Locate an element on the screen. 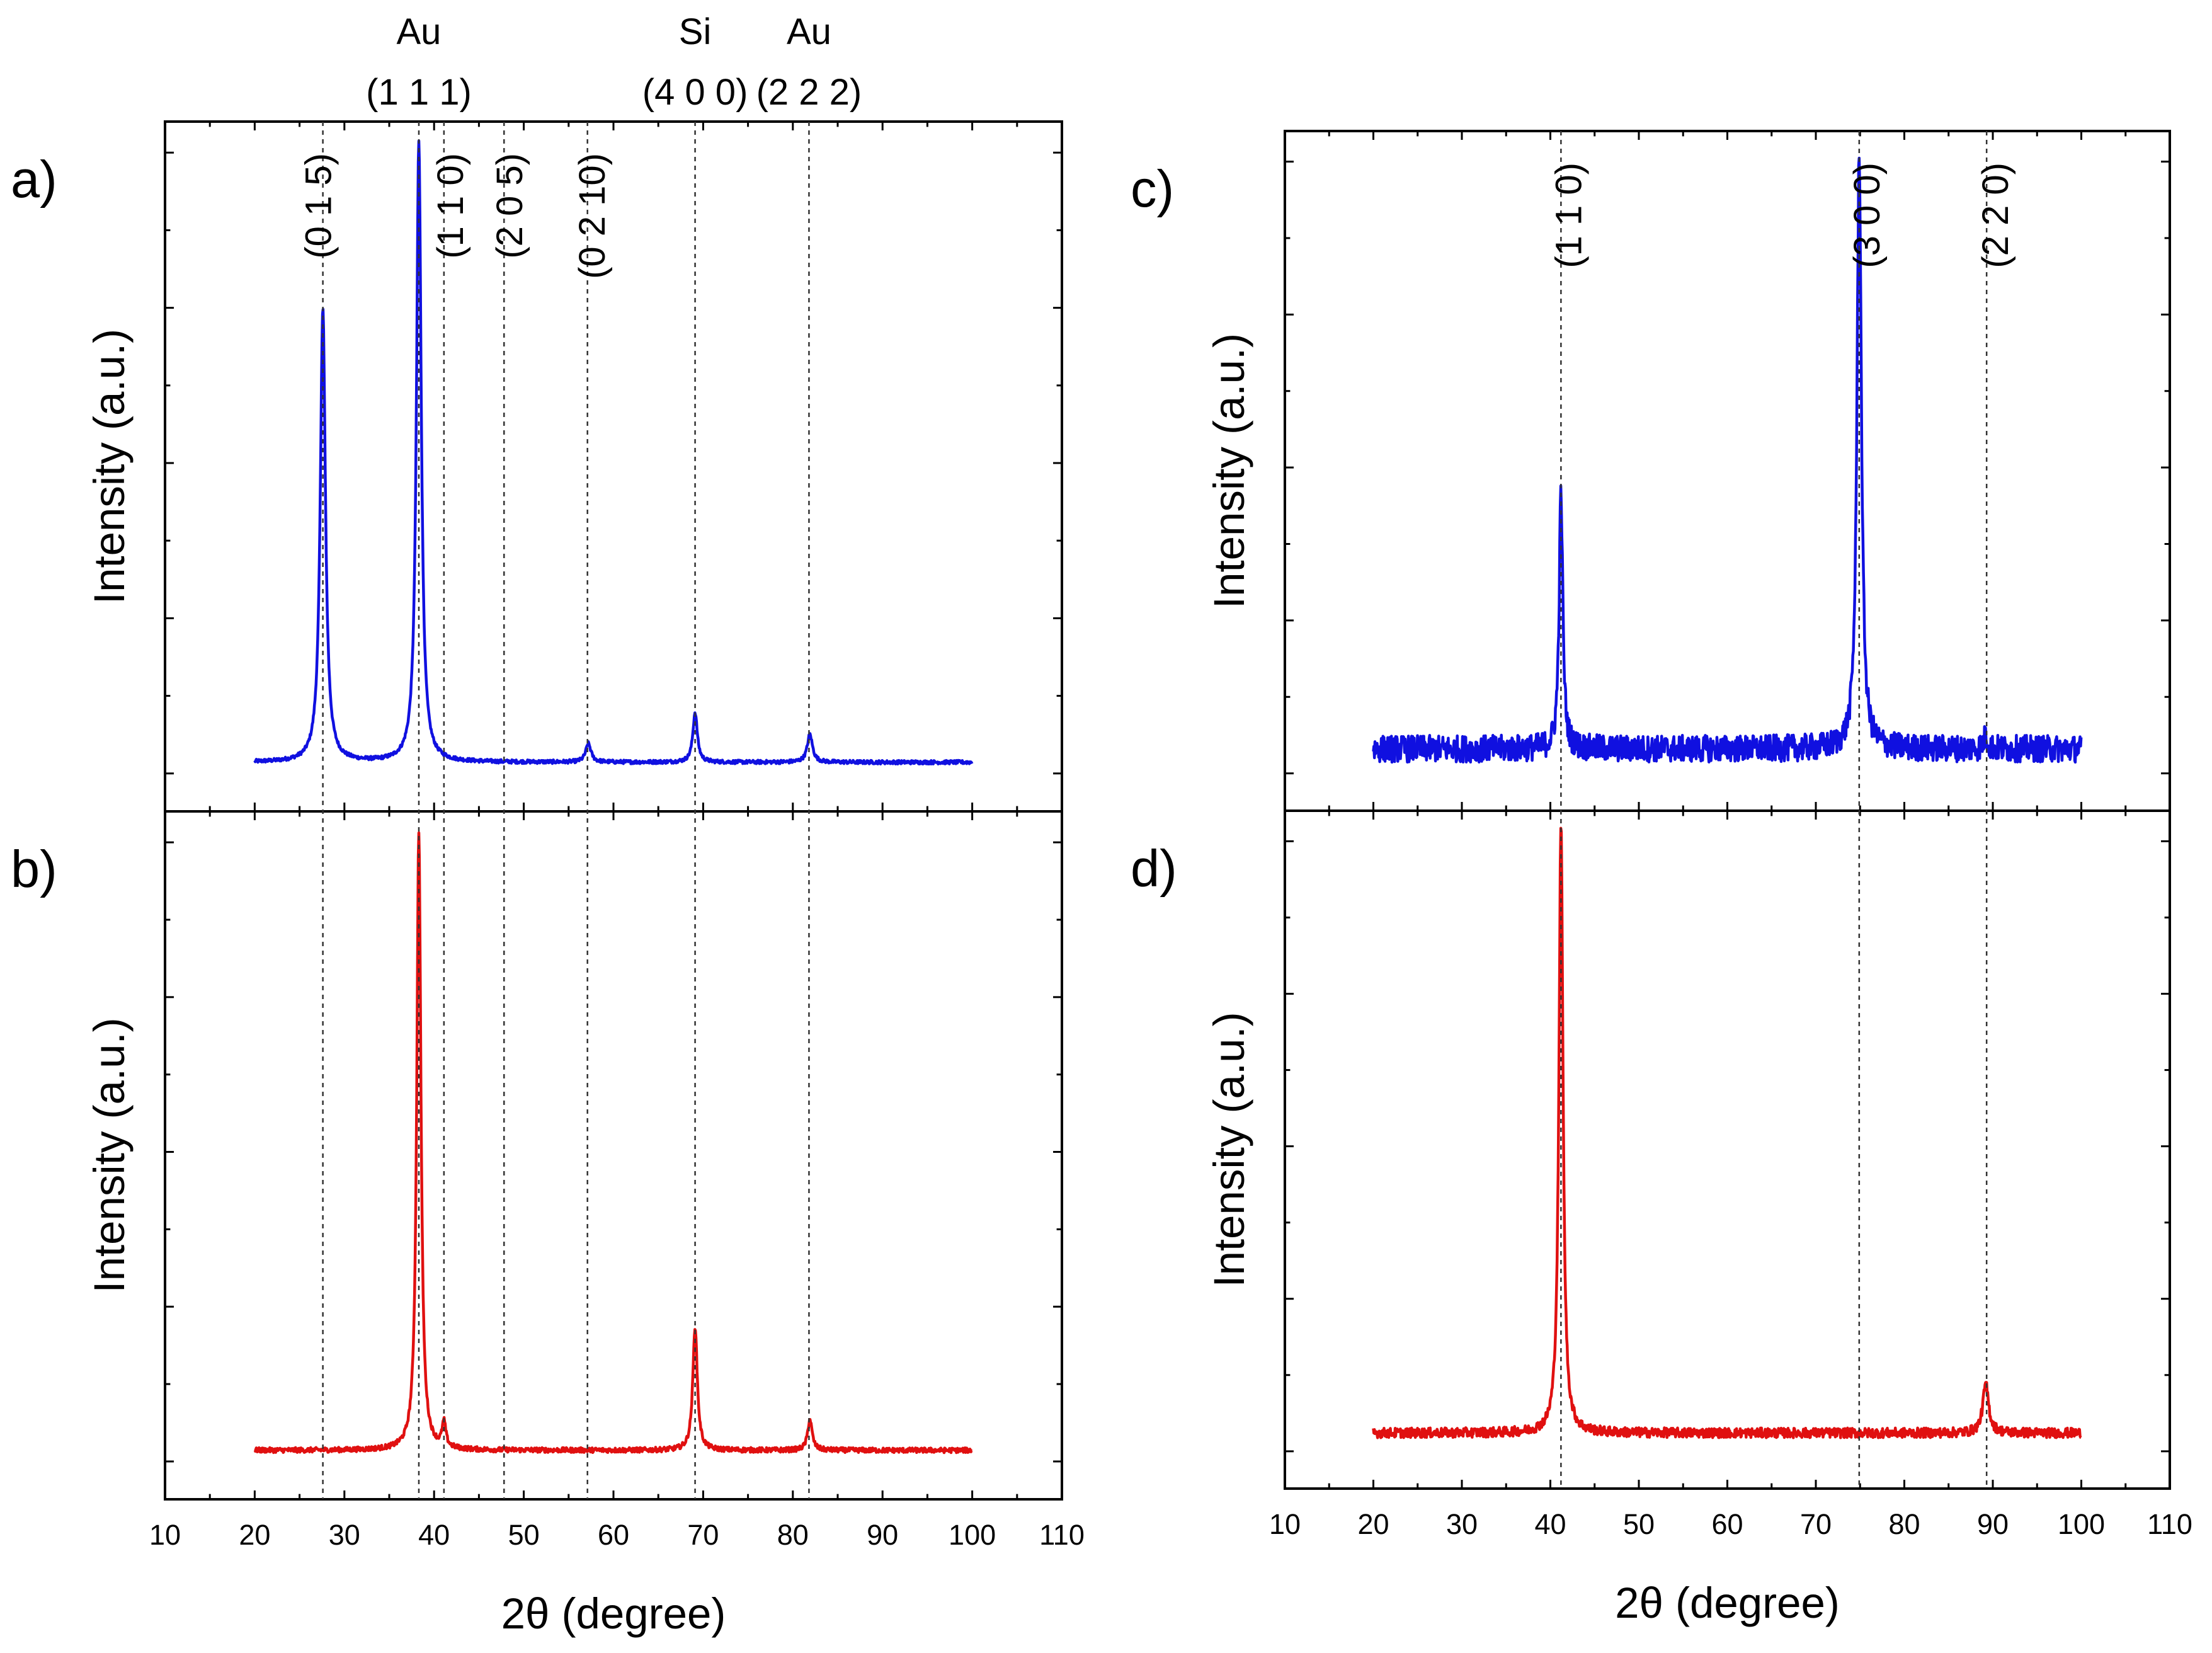 This screenshot has height=1653, width=2212. peak-annotation: (3 0 0) is located at coordinates (1867, 215).